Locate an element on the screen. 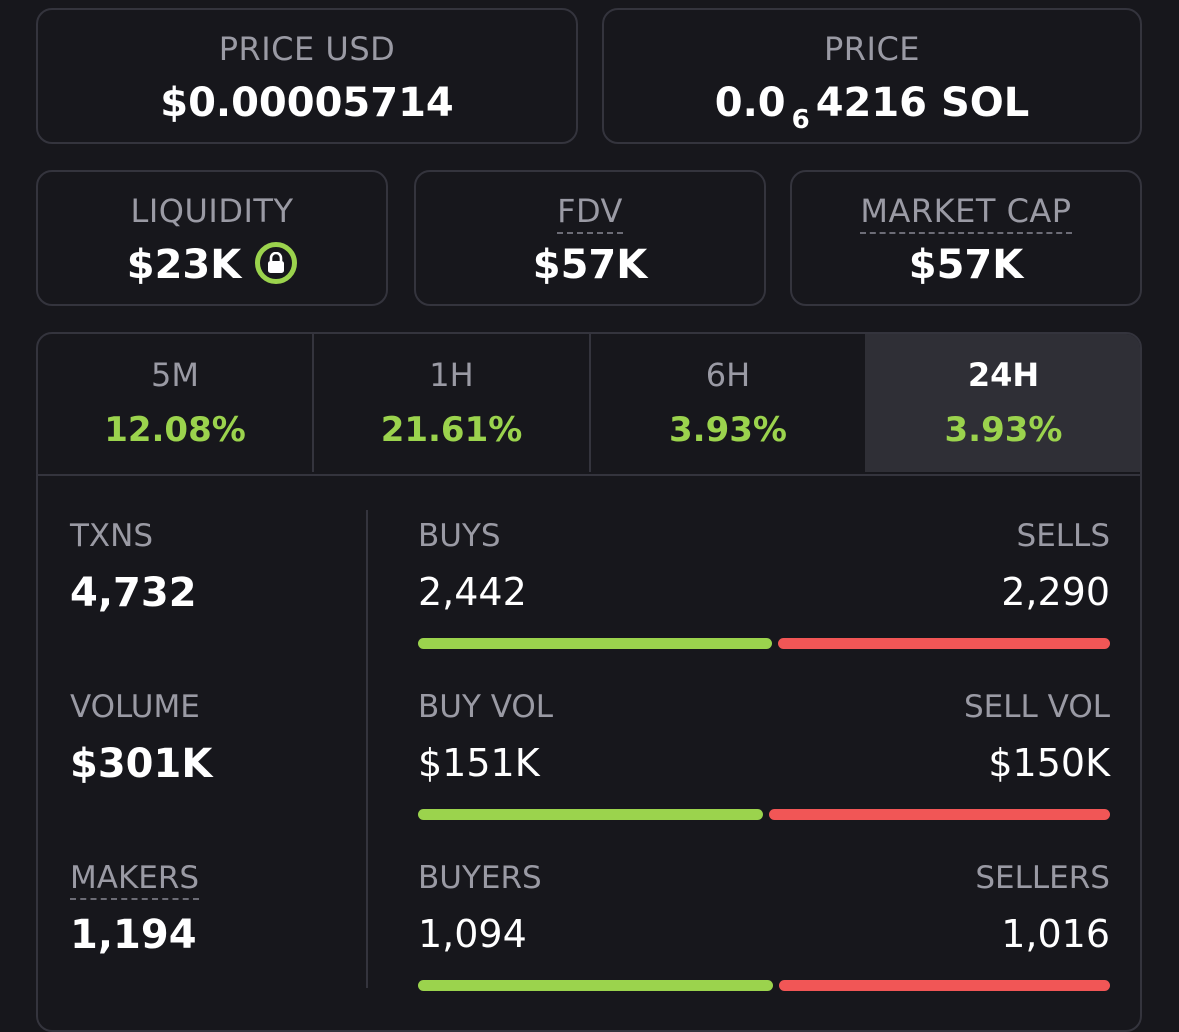  tab-label: 5M is located at coordinates (175, 375).